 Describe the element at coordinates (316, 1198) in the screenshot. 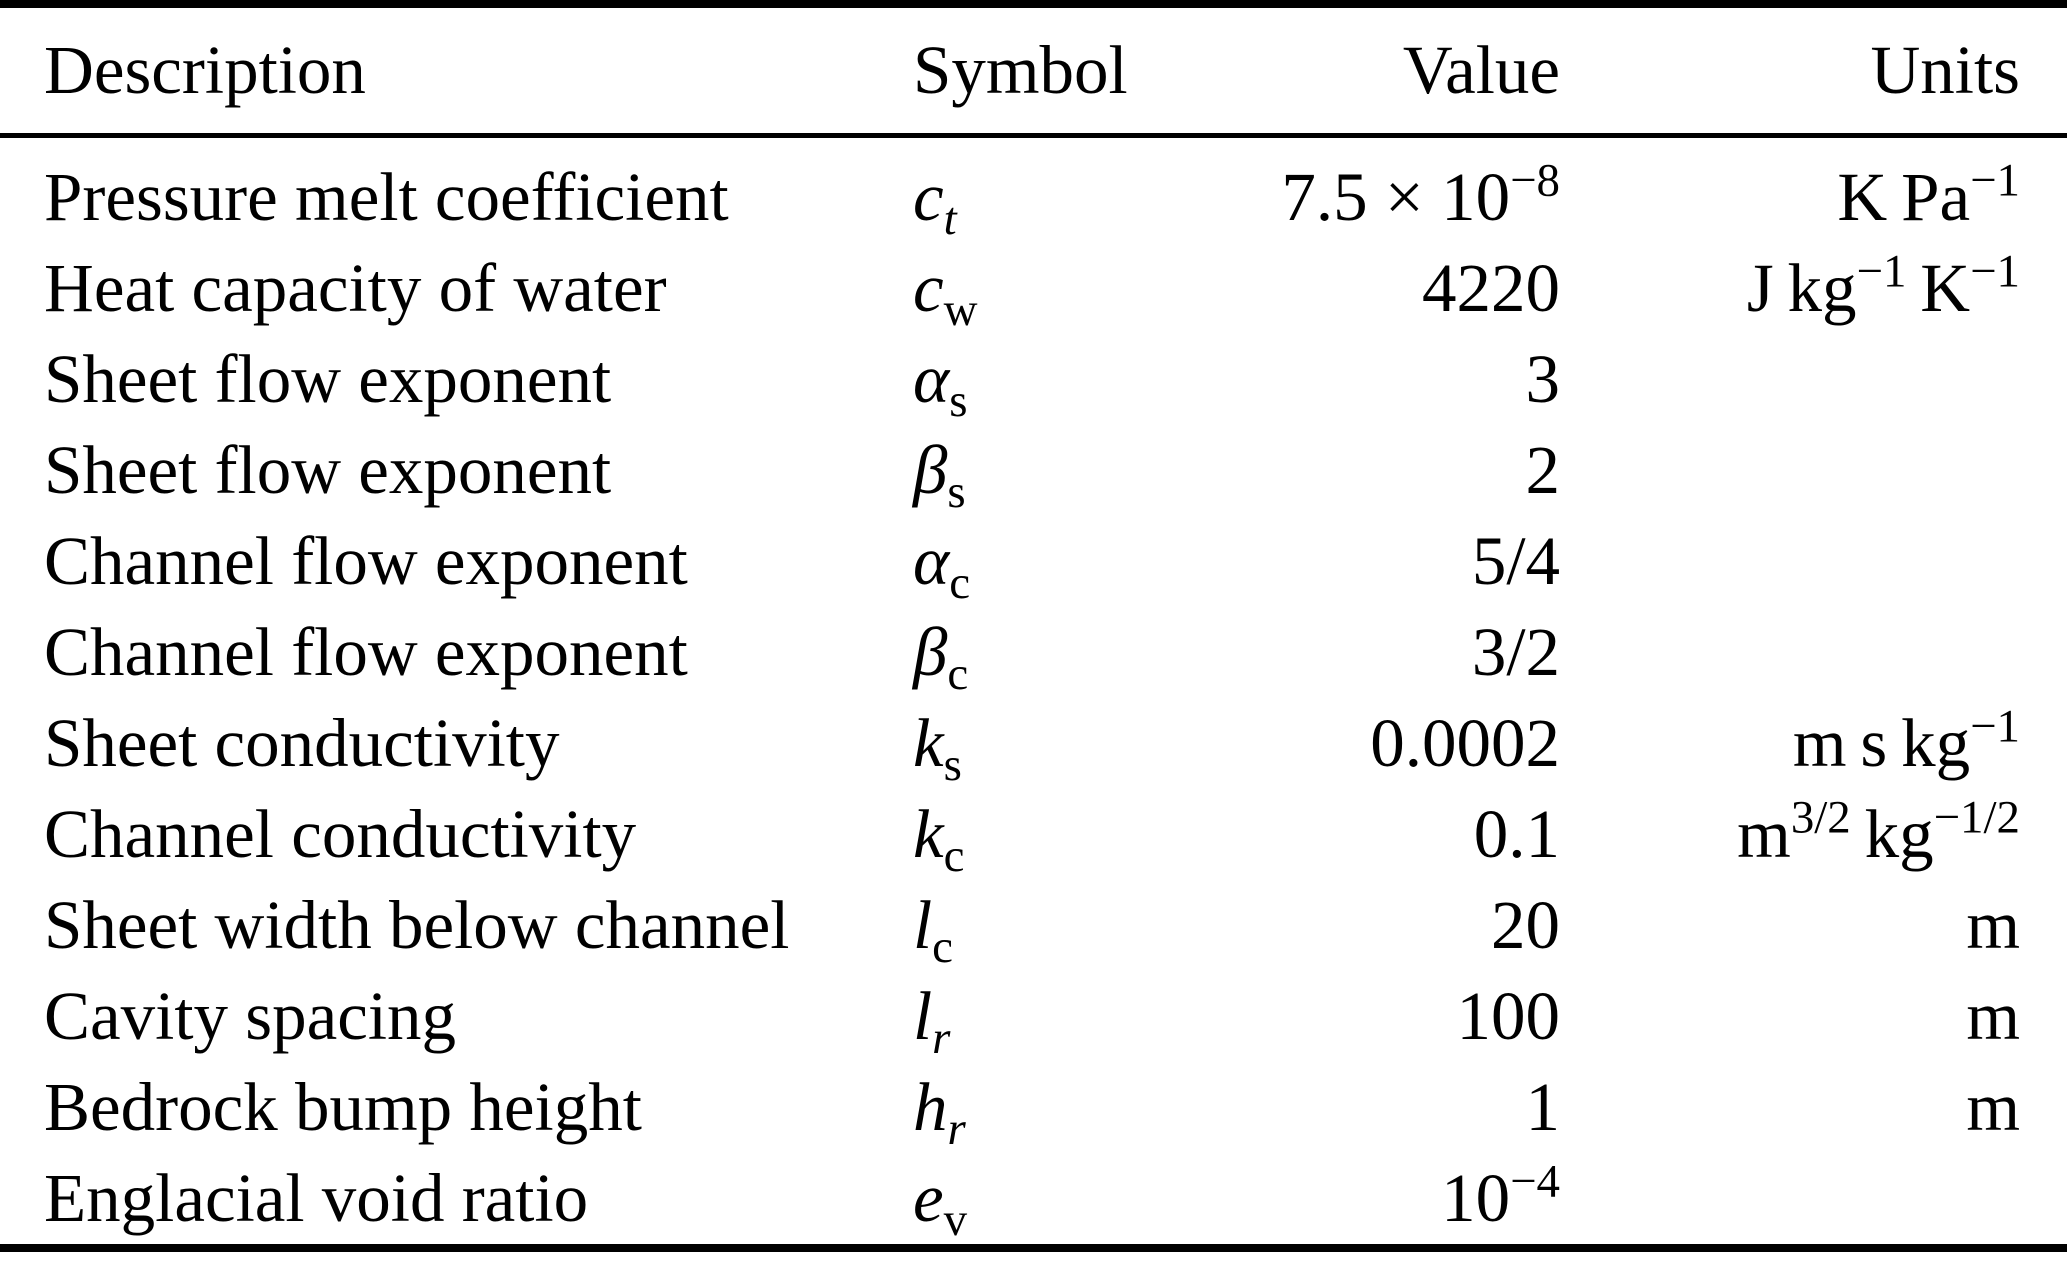

I see `cell-description: Englacial void ratio` at that location.